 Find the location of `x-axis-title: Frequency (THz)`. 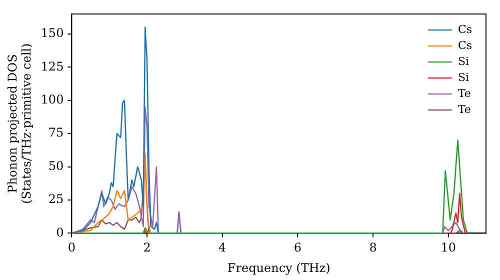

x-axis-title: Frequency (THz) is located at coordinates (278, 267).